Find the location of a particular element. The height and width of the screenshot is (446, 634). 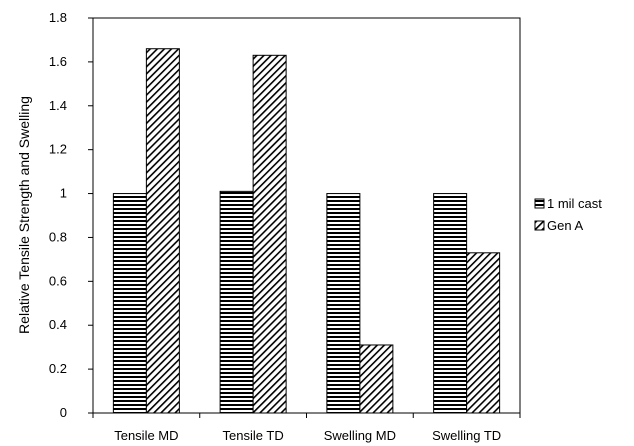

y-axis-ticks: 0 0.2 0.4 0.6 0.8 1 1.2 1.4 1.6 1.8 is located at coordinates (71, 215).